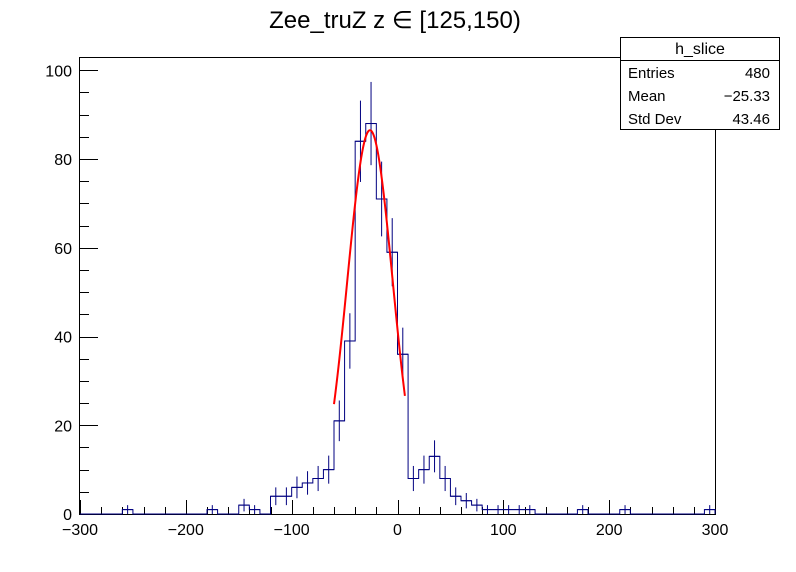 This screenshot has width=796, height=572. What do you see at coordinates (58, 71) in the screenshot?
I see `y-tick-label: 100` at bounding box center [58, 71].